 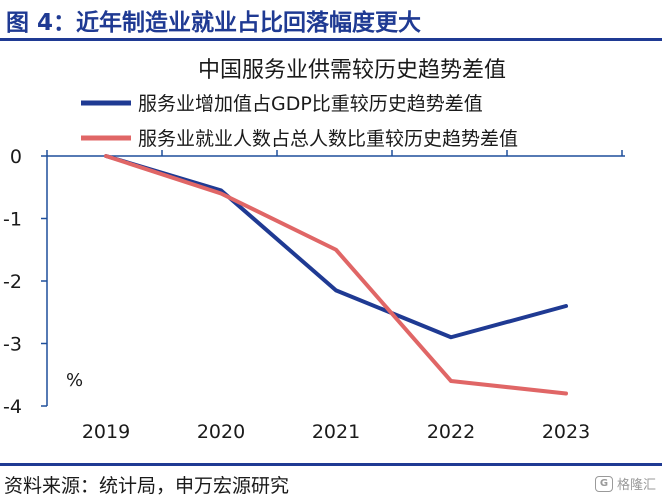 What do you see at coordinates (336, 432) in the screenshot?
I see `x-tick-label: 2021` at bounding box center [336, 432].